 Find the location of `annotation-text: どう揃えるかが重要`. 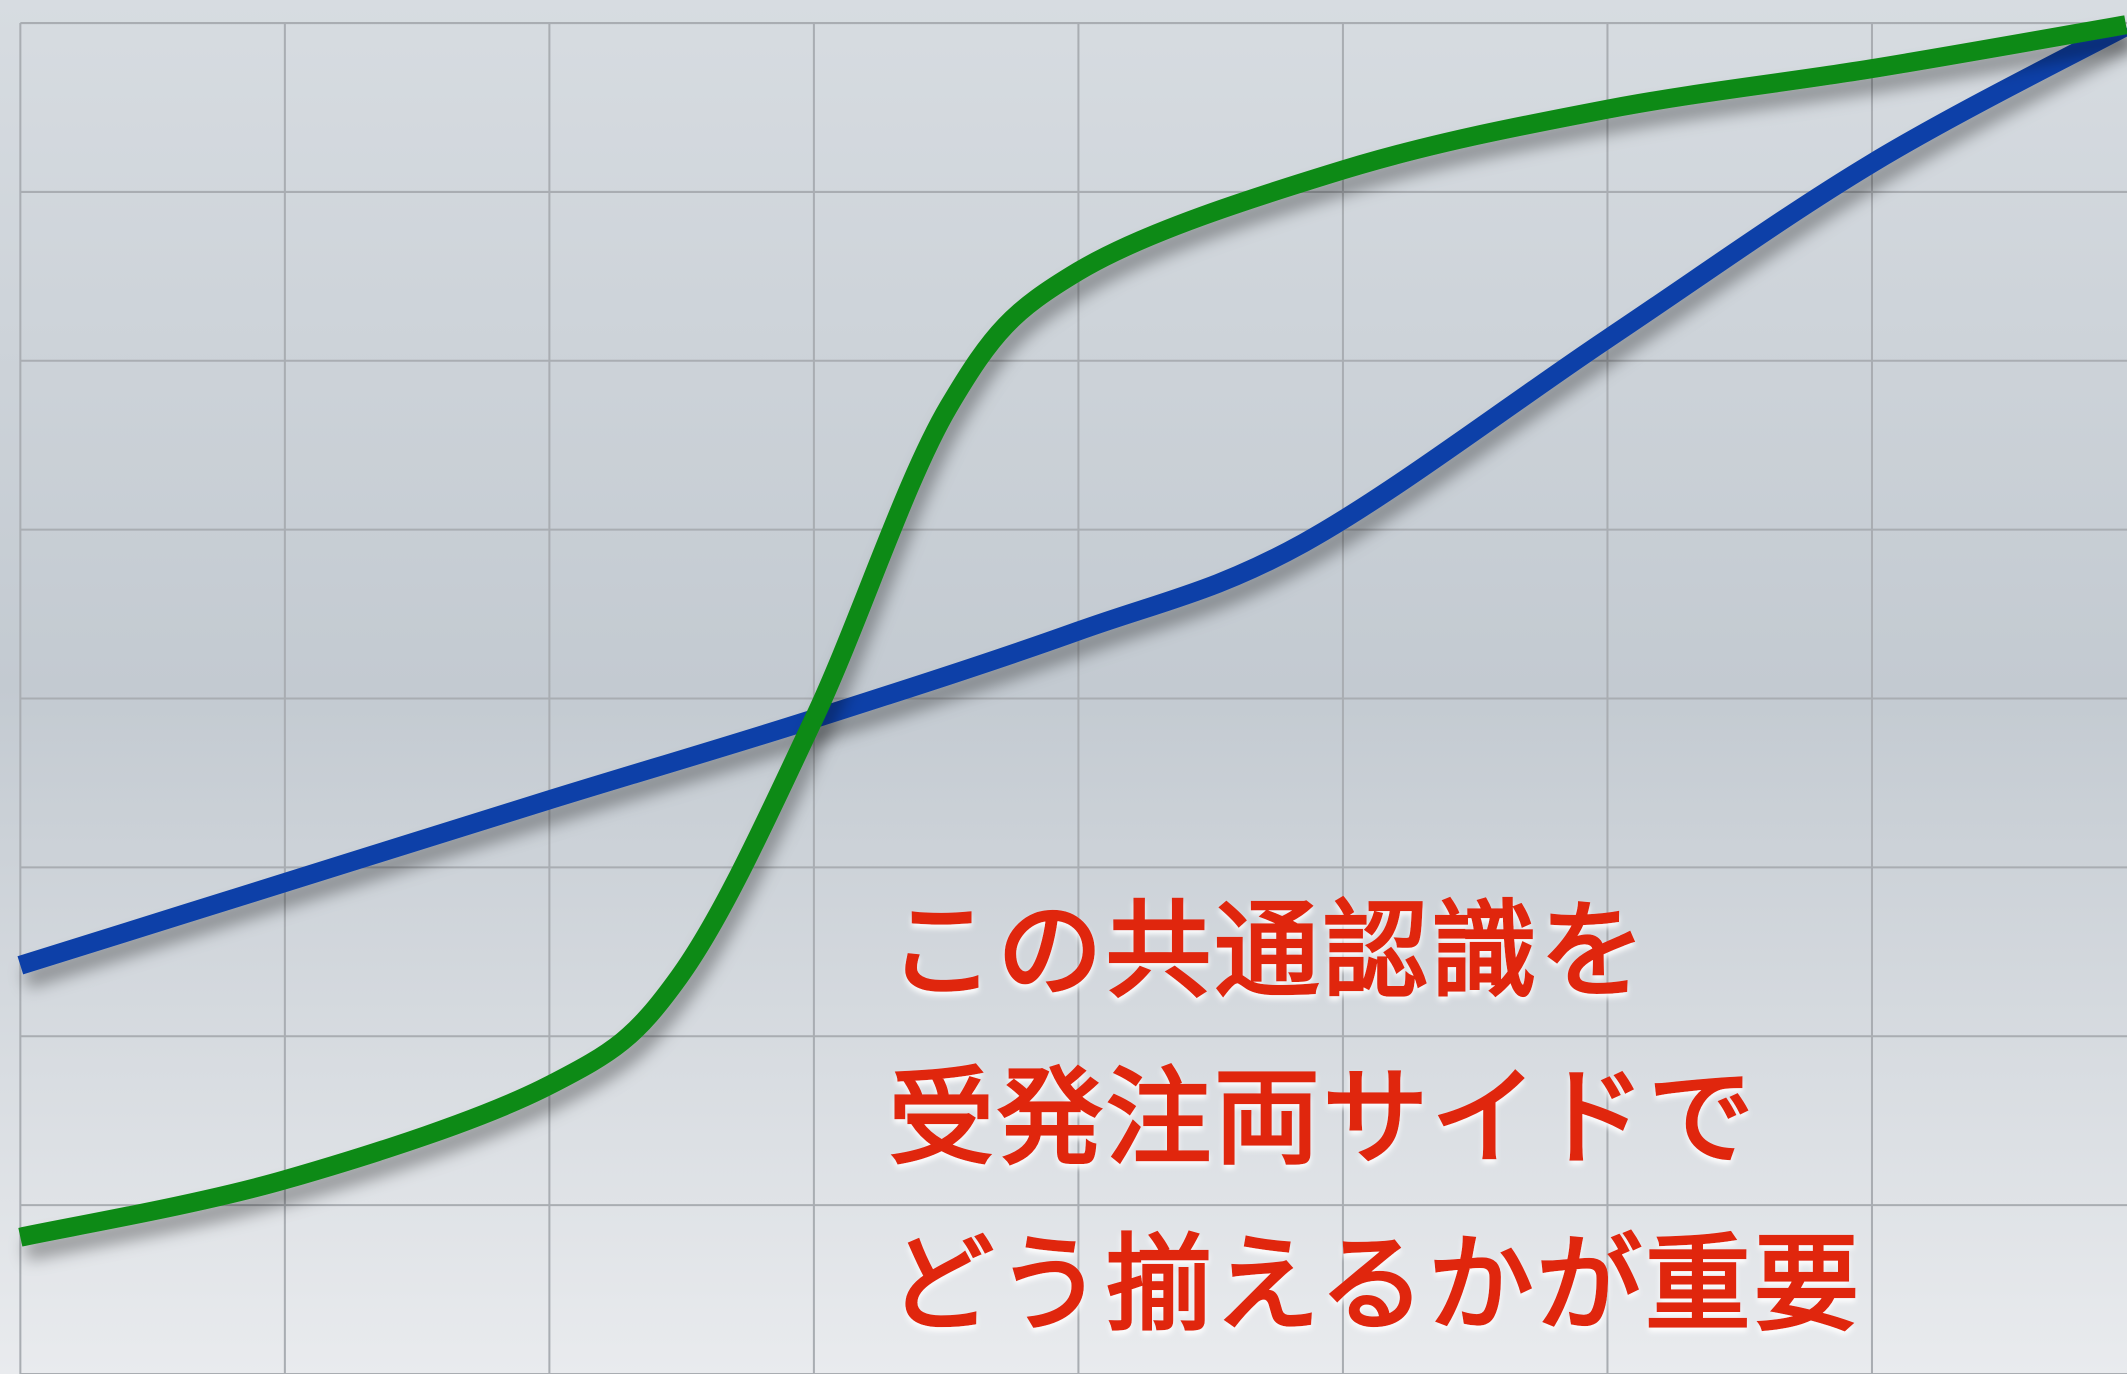

annotation-text: どう揃えるかが重要 is located at coordinates (1375, 1284).